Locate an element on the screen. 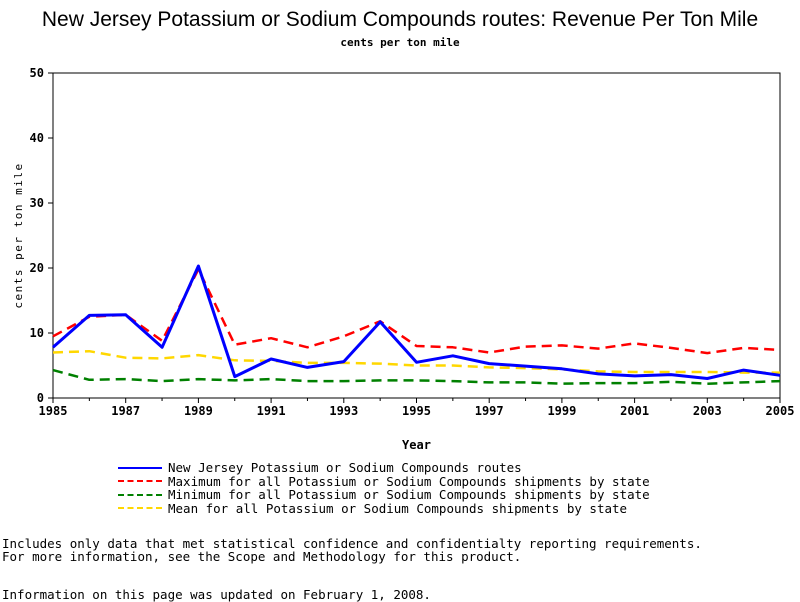 The image size is (800, 602). x-tick-label: 1997 is located at coordinates (489, 411).